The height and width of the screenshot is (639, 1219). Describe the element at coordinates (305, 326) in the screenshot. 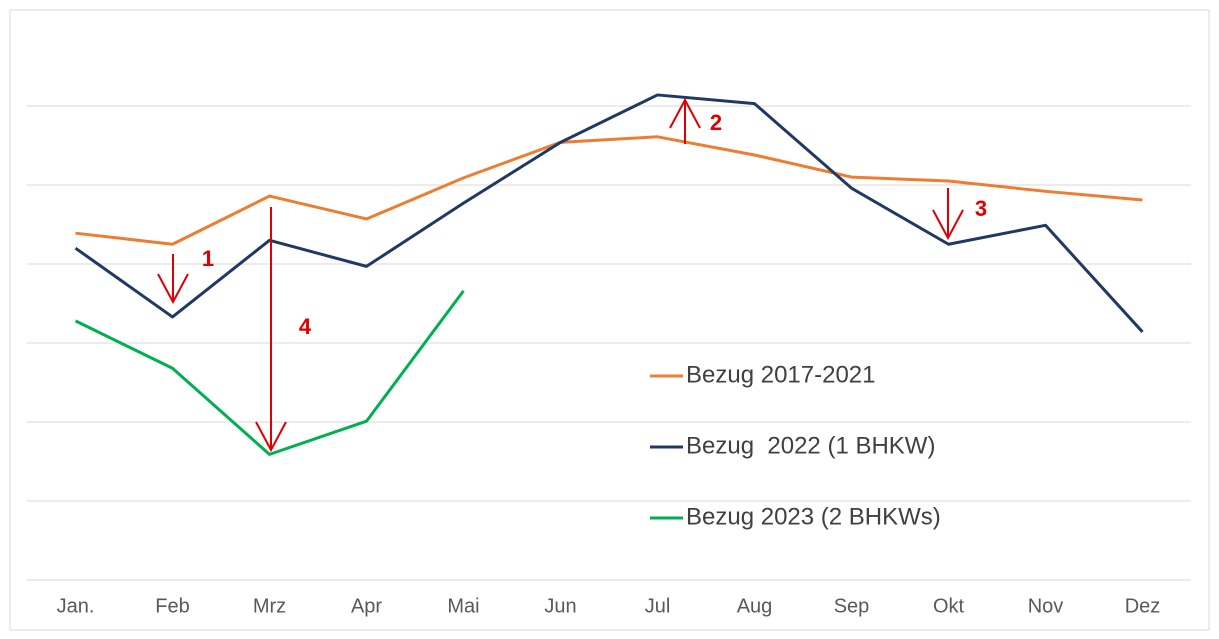

I see `annotation-label: 4` at that location.